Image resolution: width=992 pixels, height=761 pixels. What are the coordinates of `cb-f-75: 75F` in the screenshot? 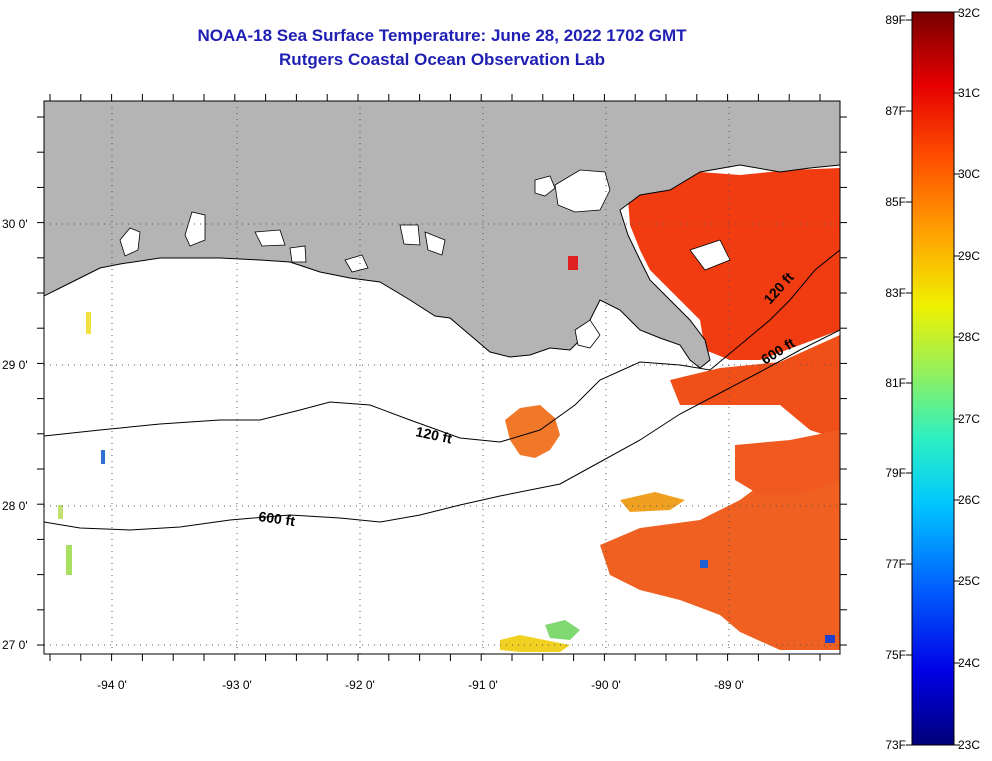 It's located at (895, 655).